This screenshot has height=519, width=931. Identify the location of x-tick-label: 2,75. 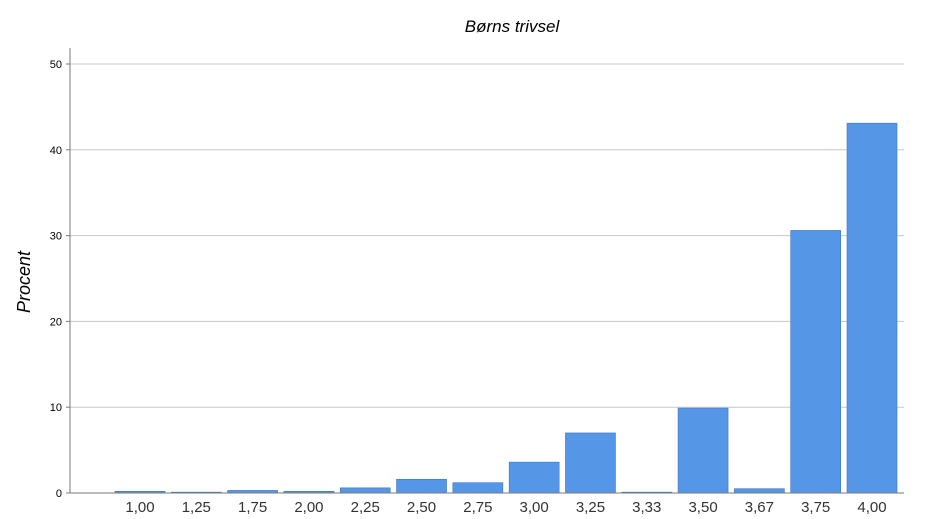
(477, 507).